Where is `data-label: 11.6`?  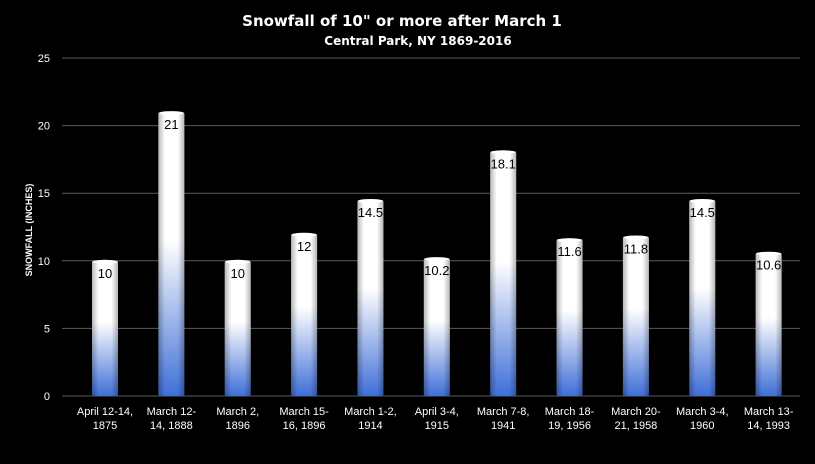
data-label: 11.6 is located at coordinates (569, 251).